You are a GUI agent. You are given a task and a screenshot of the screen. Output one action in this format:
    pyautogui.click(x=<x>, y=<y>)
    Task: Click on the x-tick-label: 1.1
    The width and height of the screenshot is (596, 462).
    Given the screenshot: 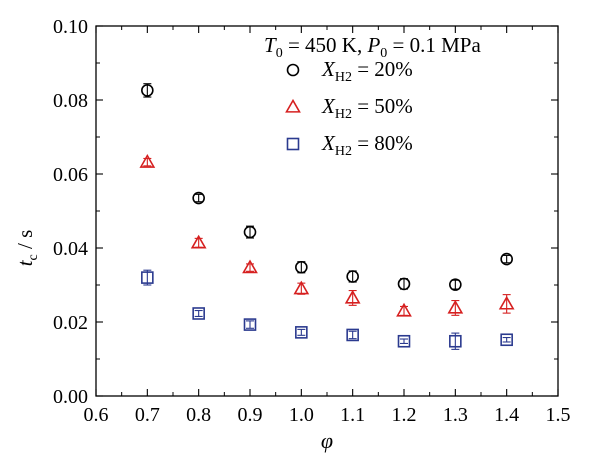 What is the action you would take?
    pyautogui.click(x=352, y=415)
    